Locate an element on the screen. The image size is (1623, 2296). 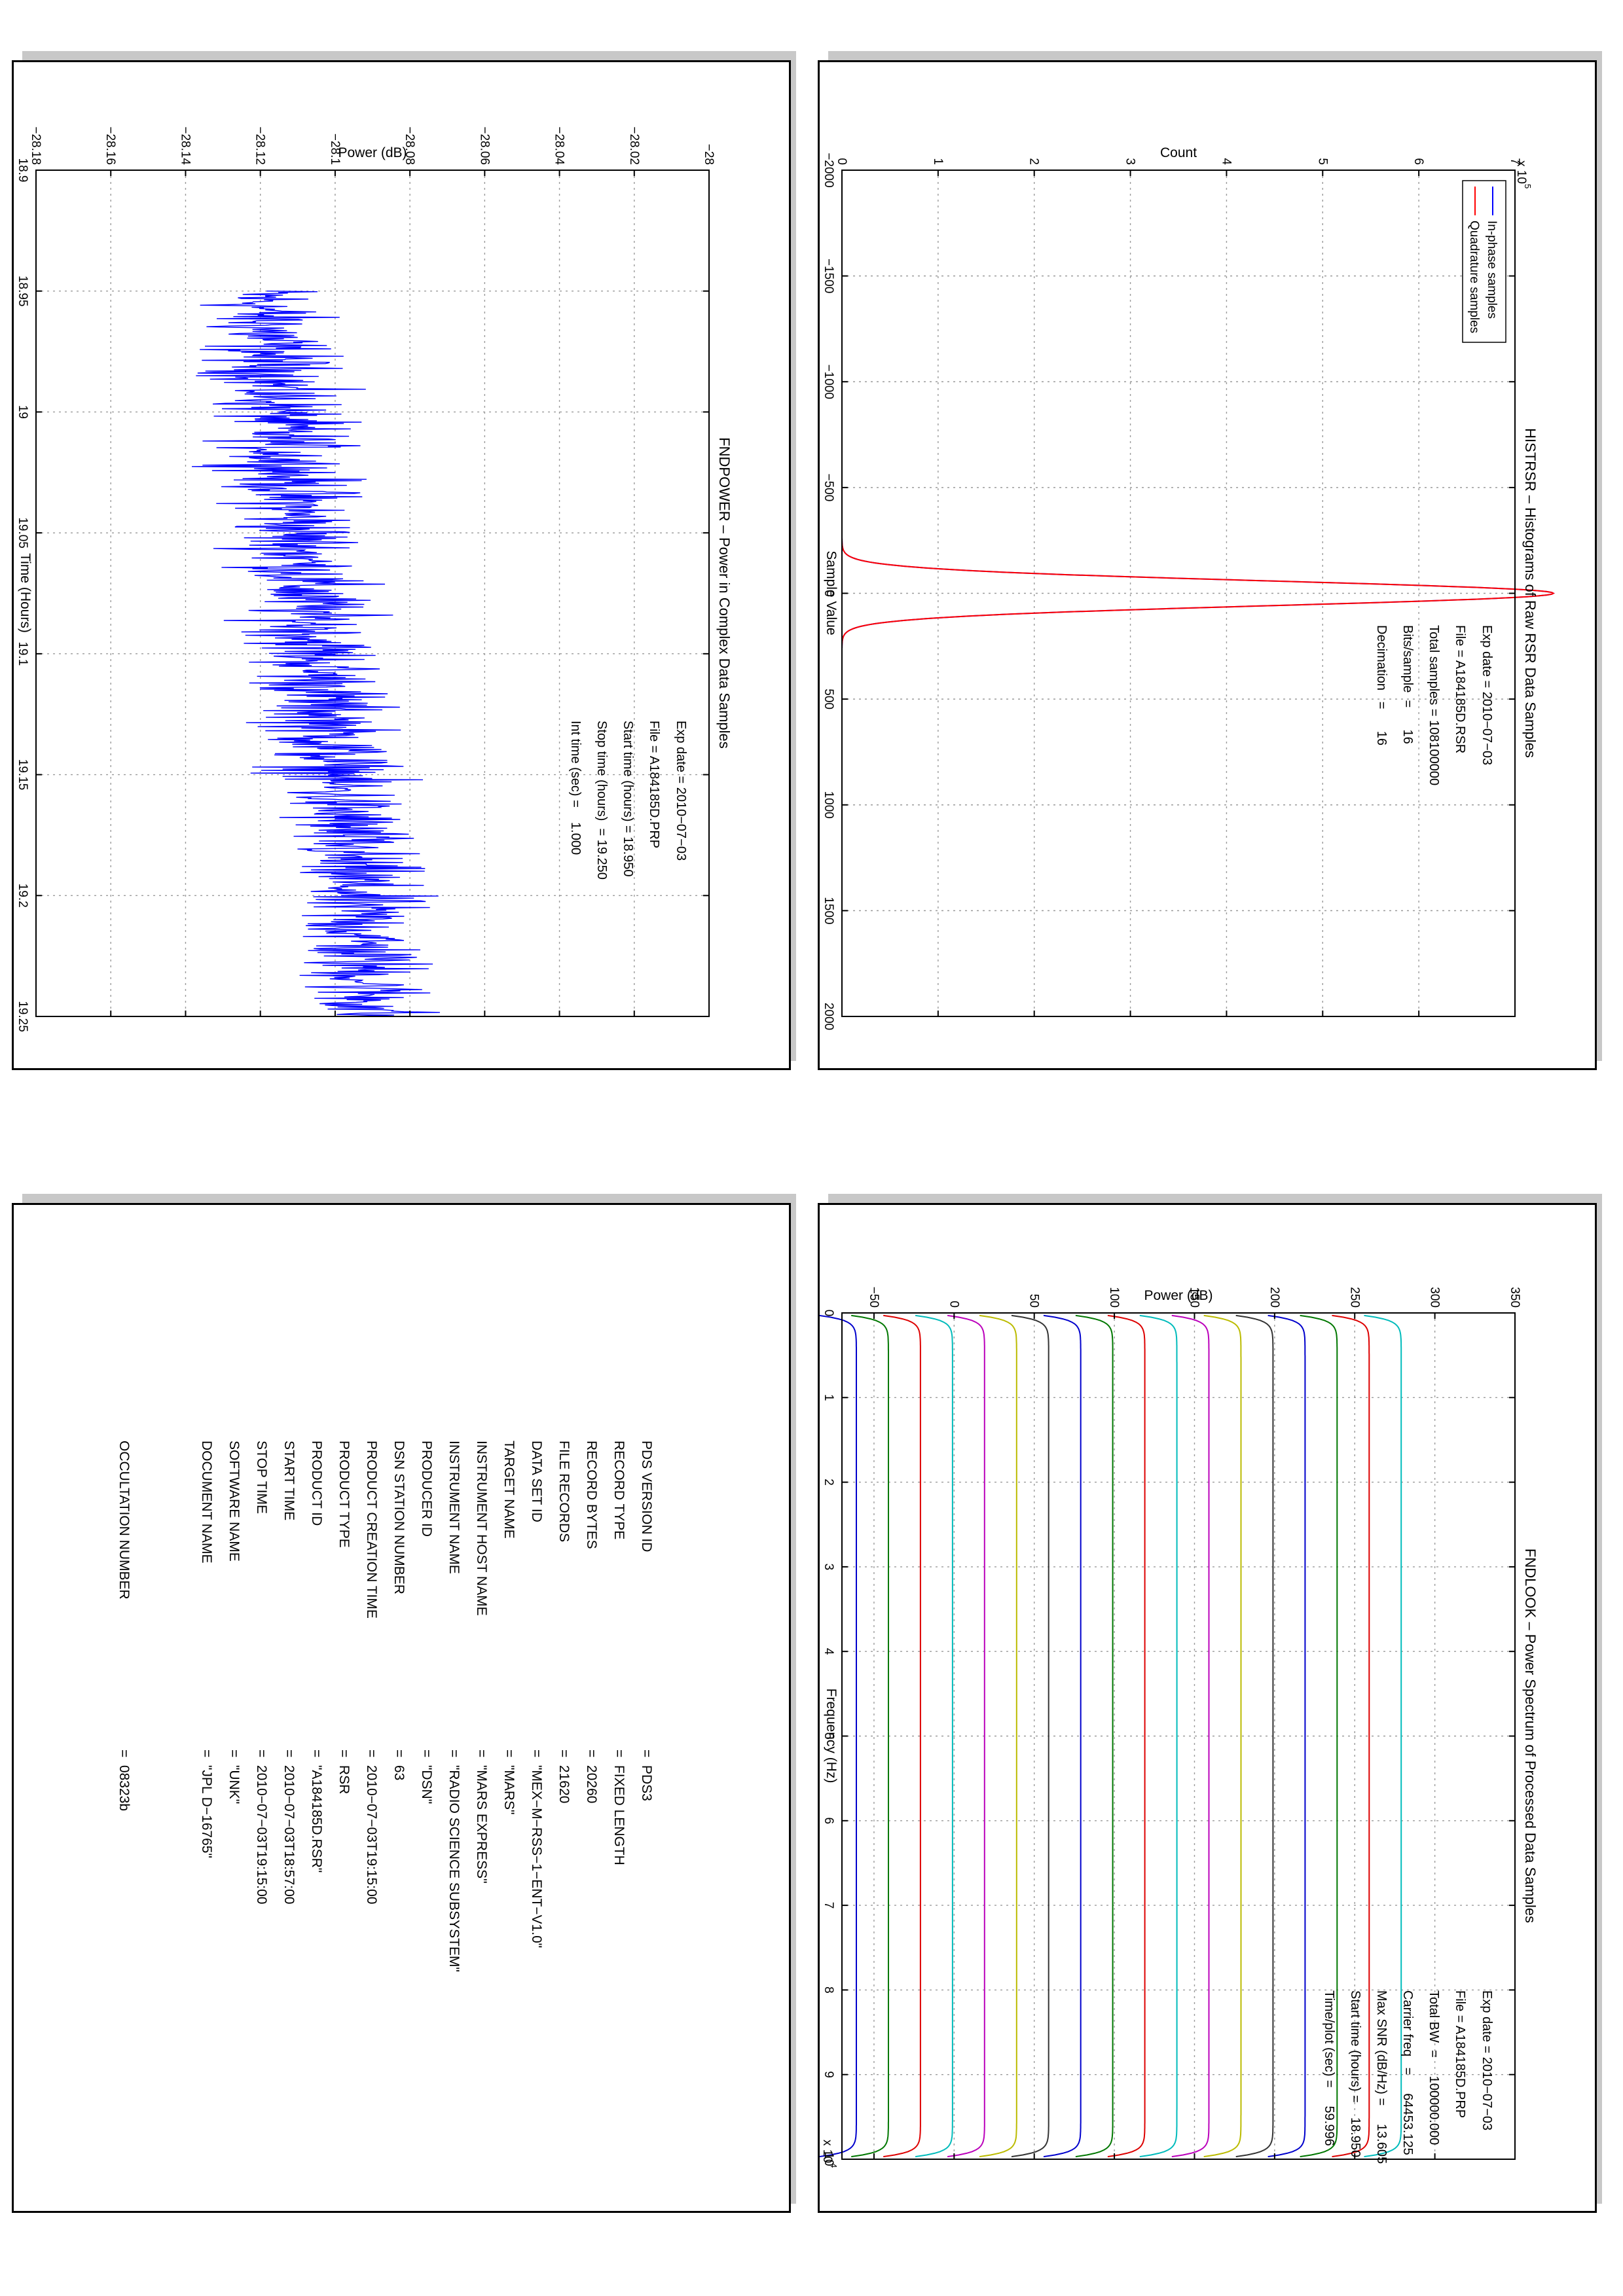
label-value: = FIXED LENGTH is located at coordinates (619, 1807).